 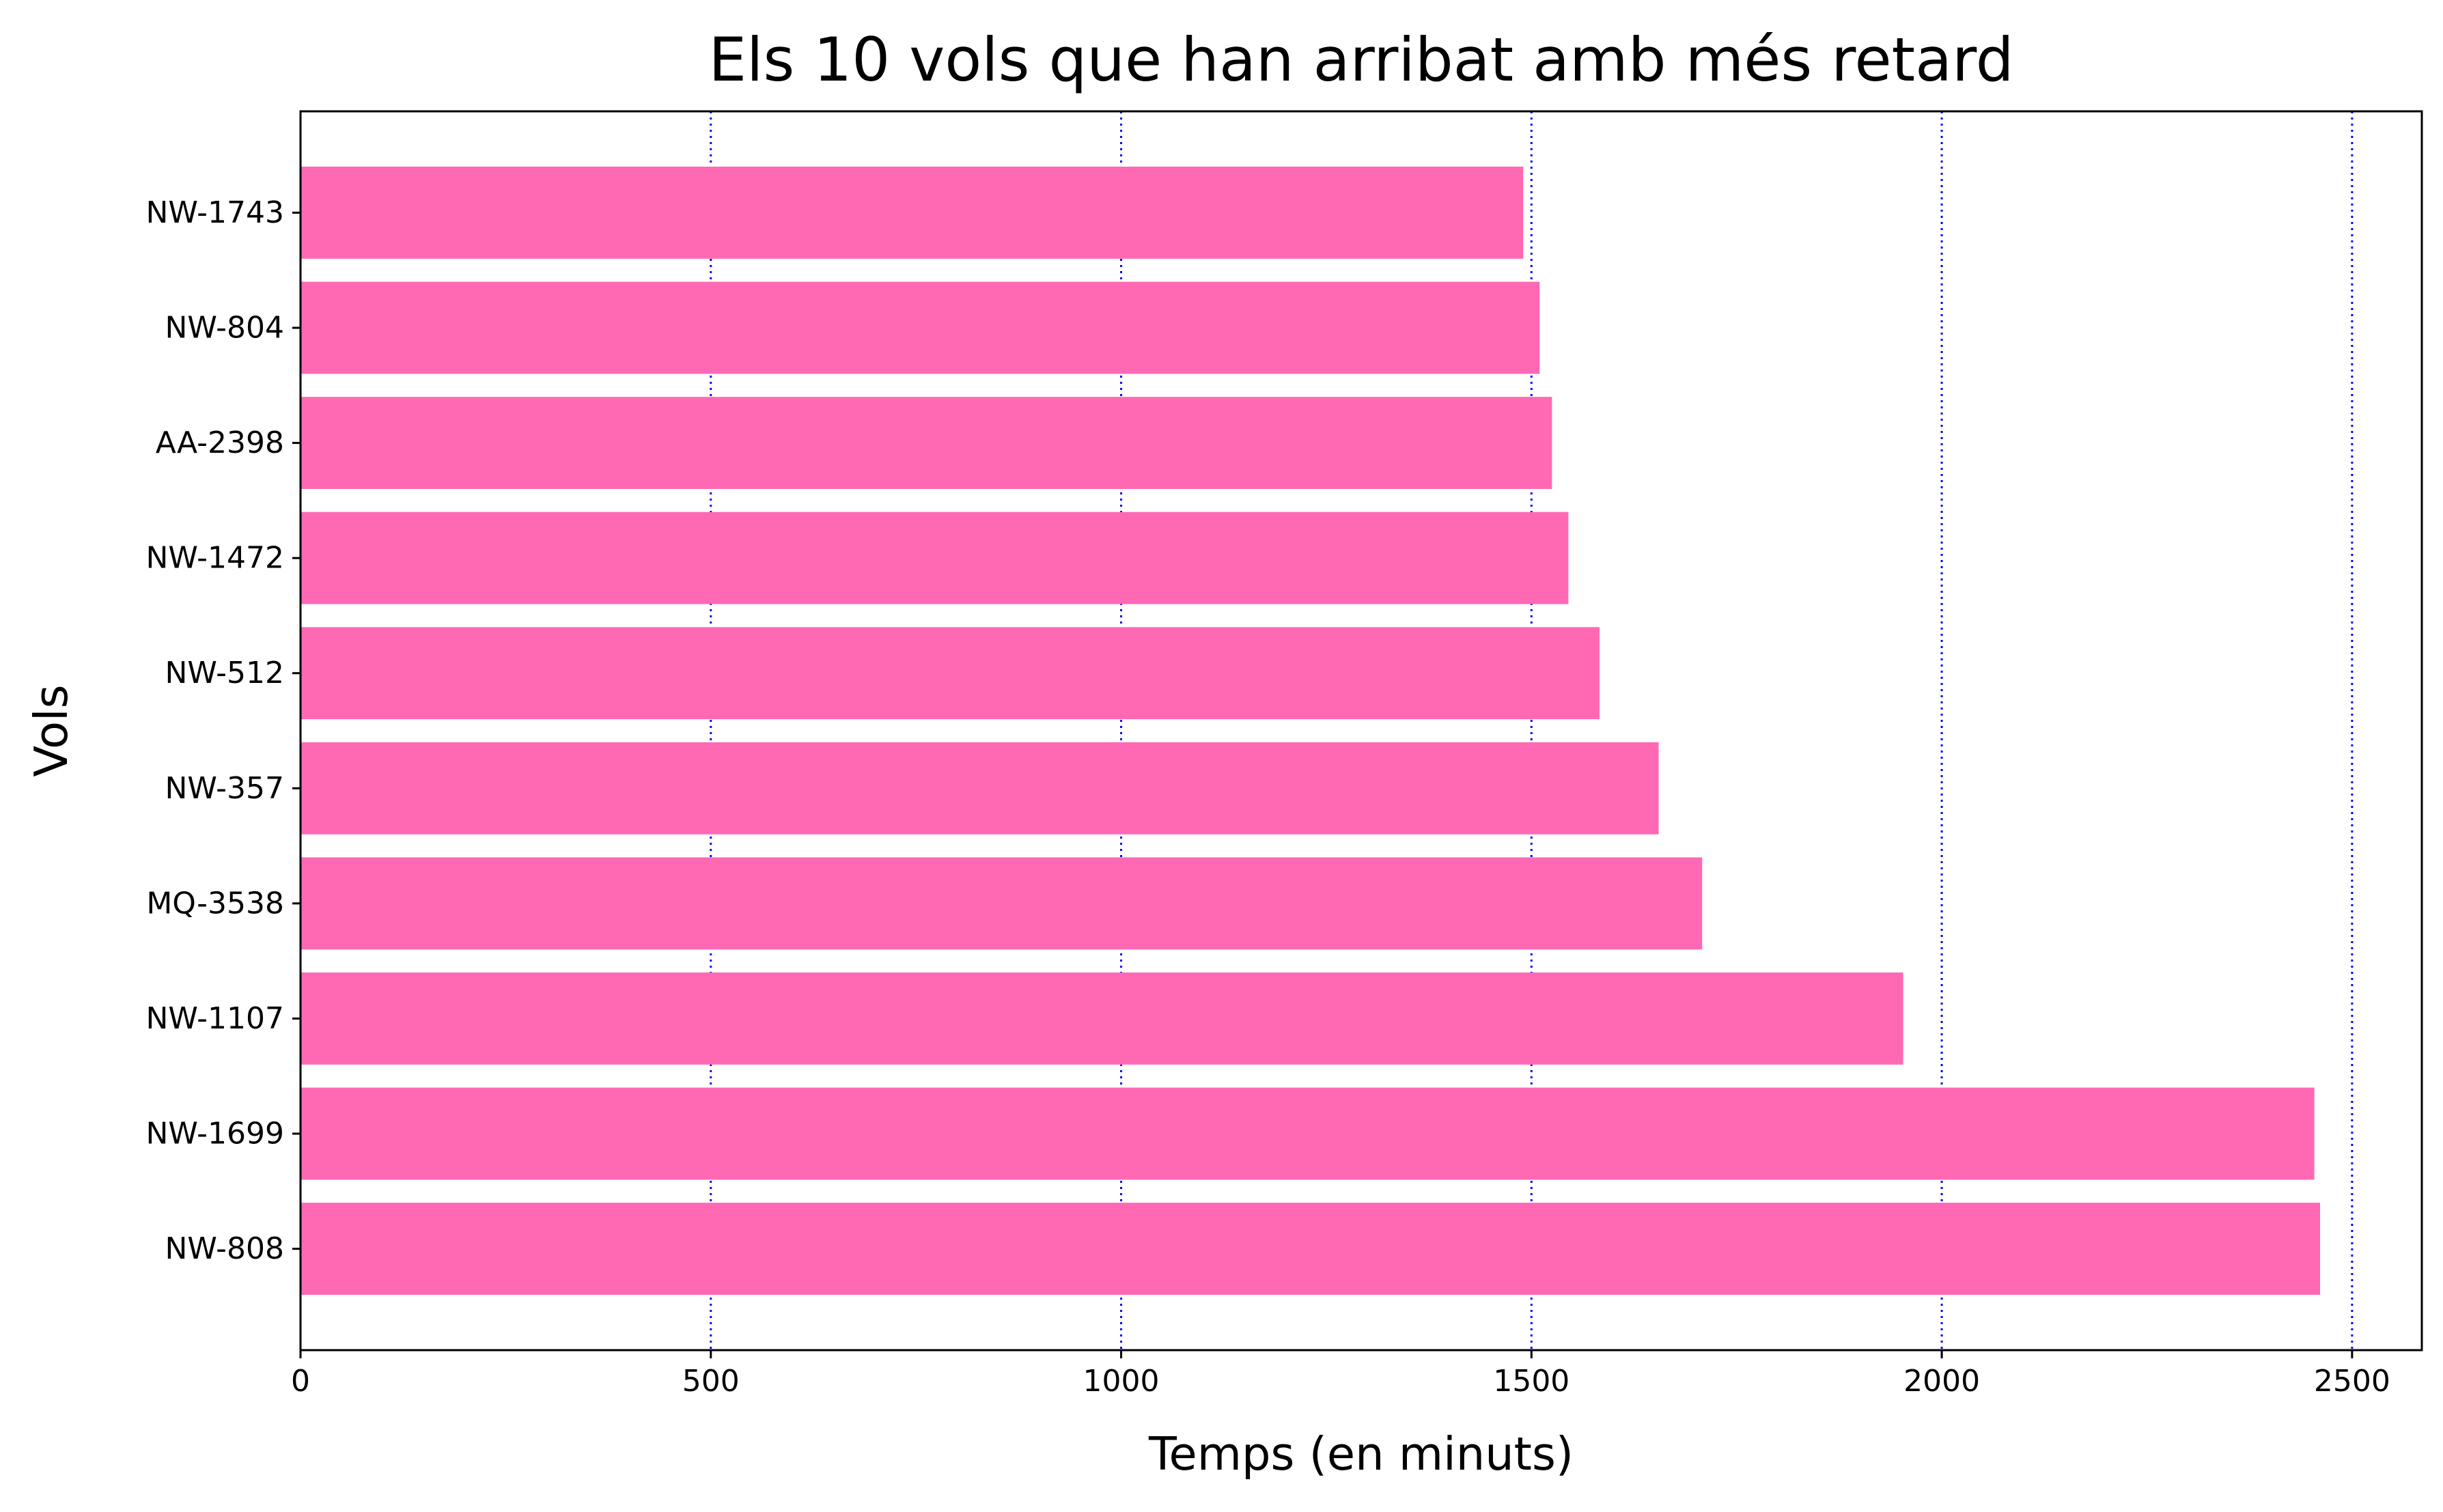 I want to click on y-tick-label: NW-1107, so click(x=215, y=1019).